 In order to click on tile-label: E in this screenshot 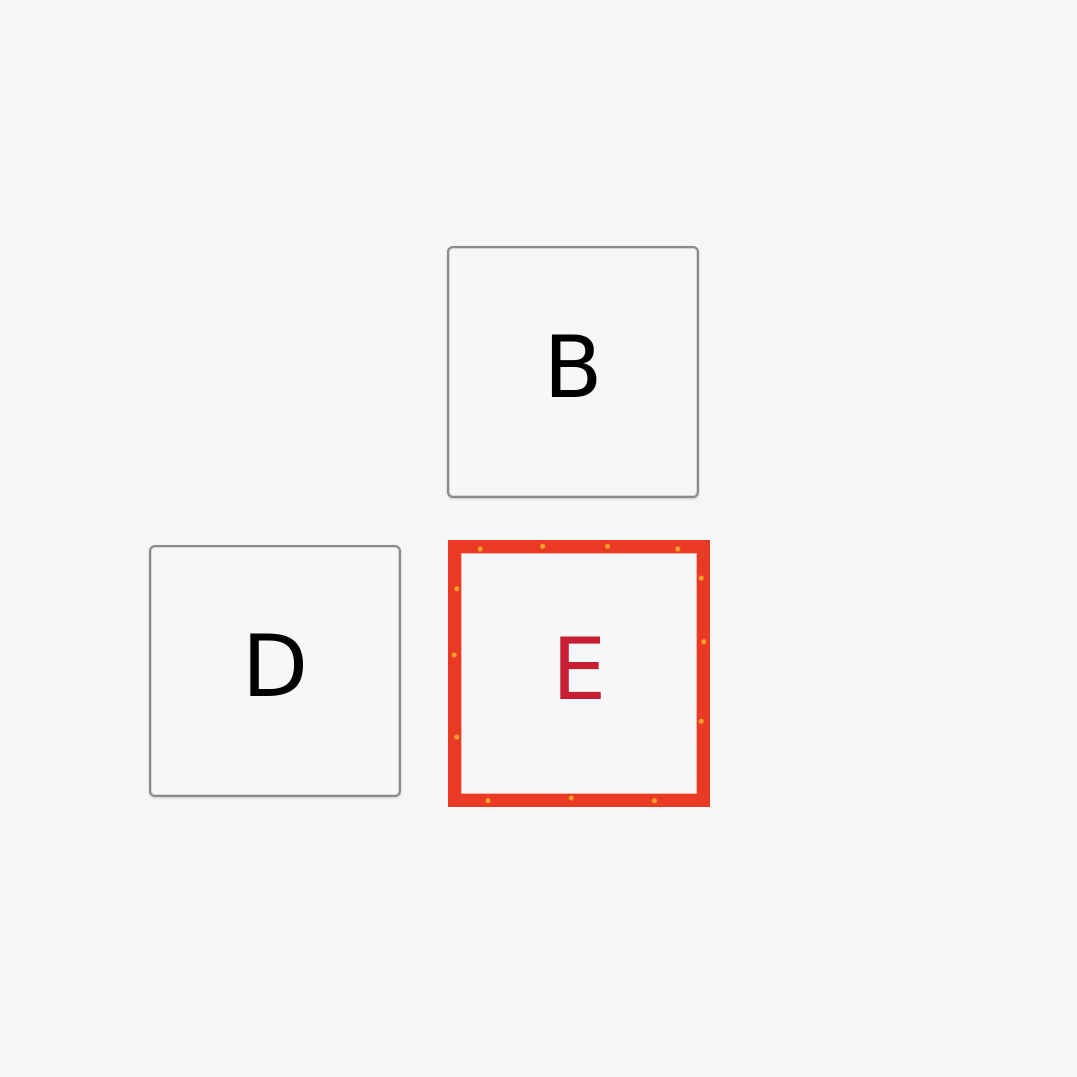, I will do `click(579, 669)`.